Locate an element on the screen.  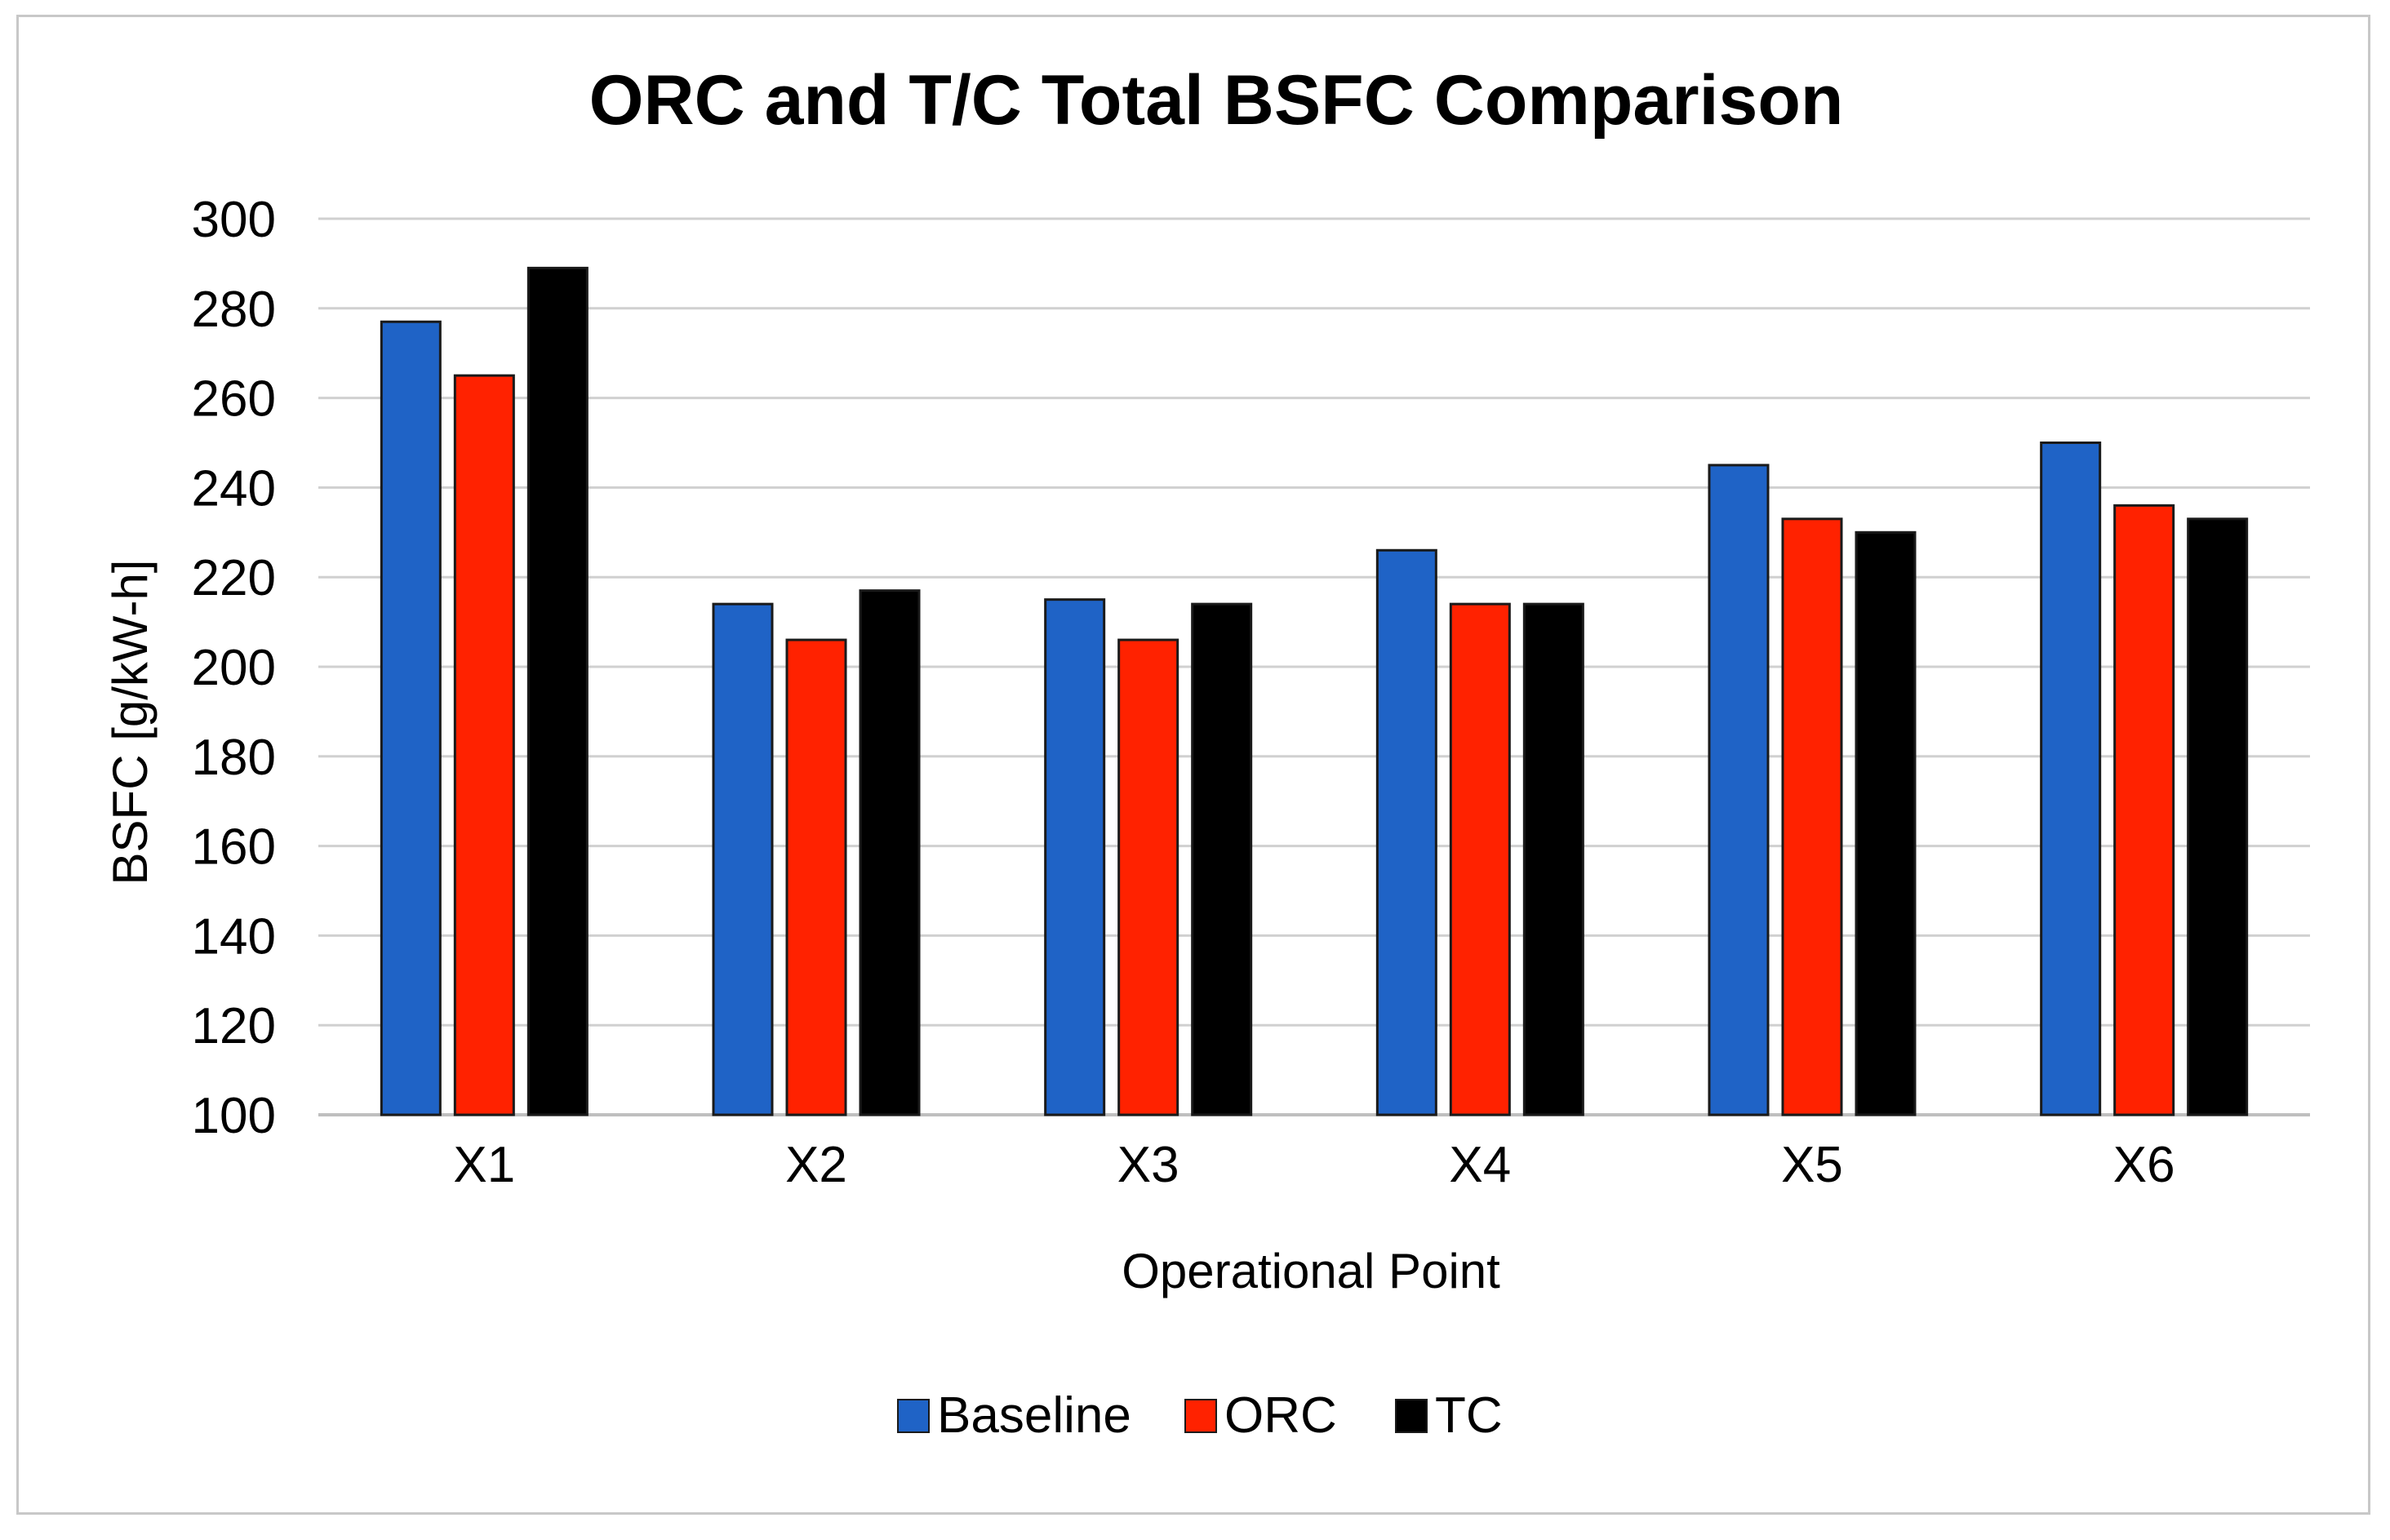
bar-orc-x3 is located at coordinates (1148, 877).